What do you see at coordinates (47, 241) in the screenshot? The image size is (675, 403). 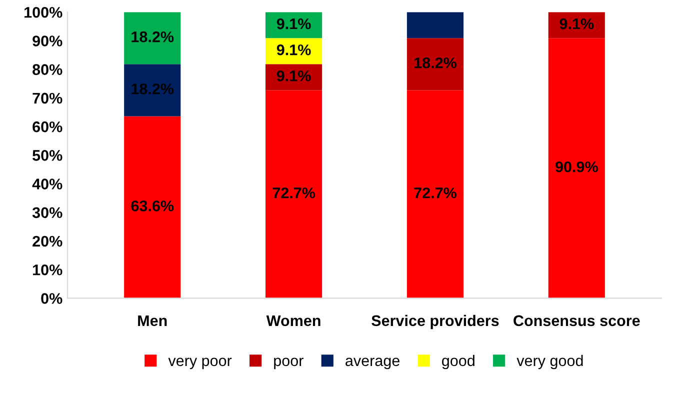 I see `y-tick-label: 20%` at bounding box center [47, 241].